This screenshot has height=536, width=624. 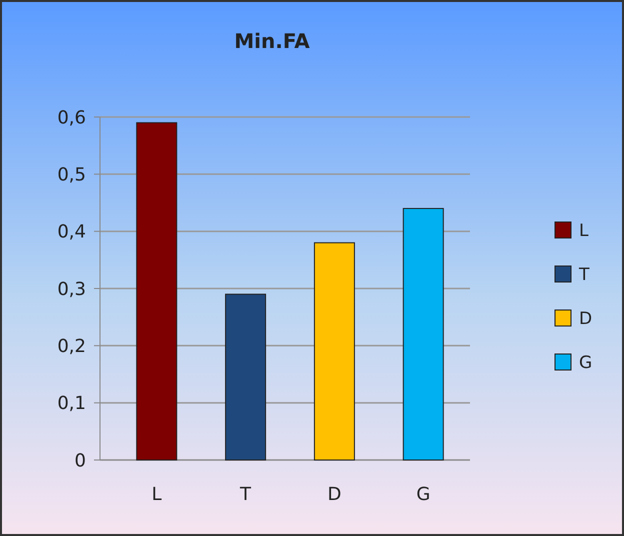 What do you see at coordinates (80, 461) in the screenshot?
I see `y-tick-label: 0` at bounding box center [80, 461].